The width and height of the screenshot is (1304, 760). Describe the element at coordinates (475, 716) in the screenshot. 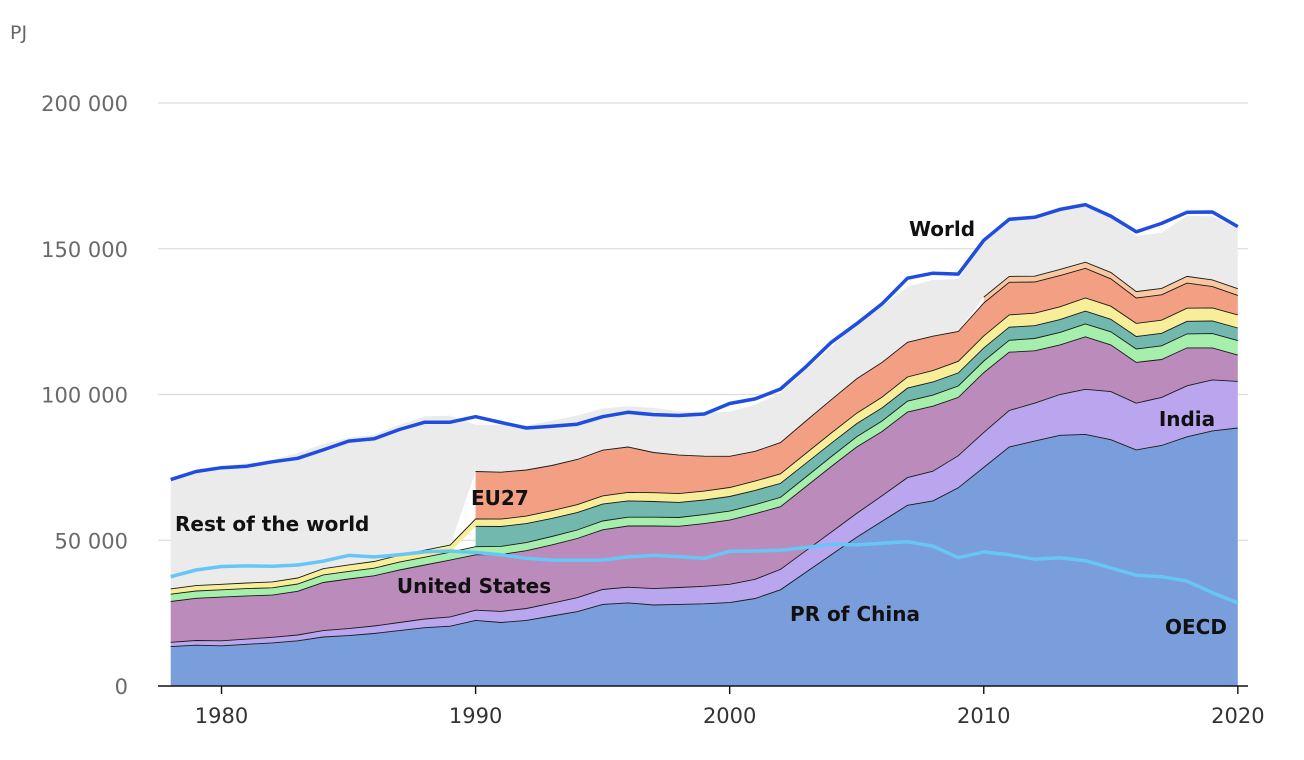

I see `x-tick-label: 1990` at that location.